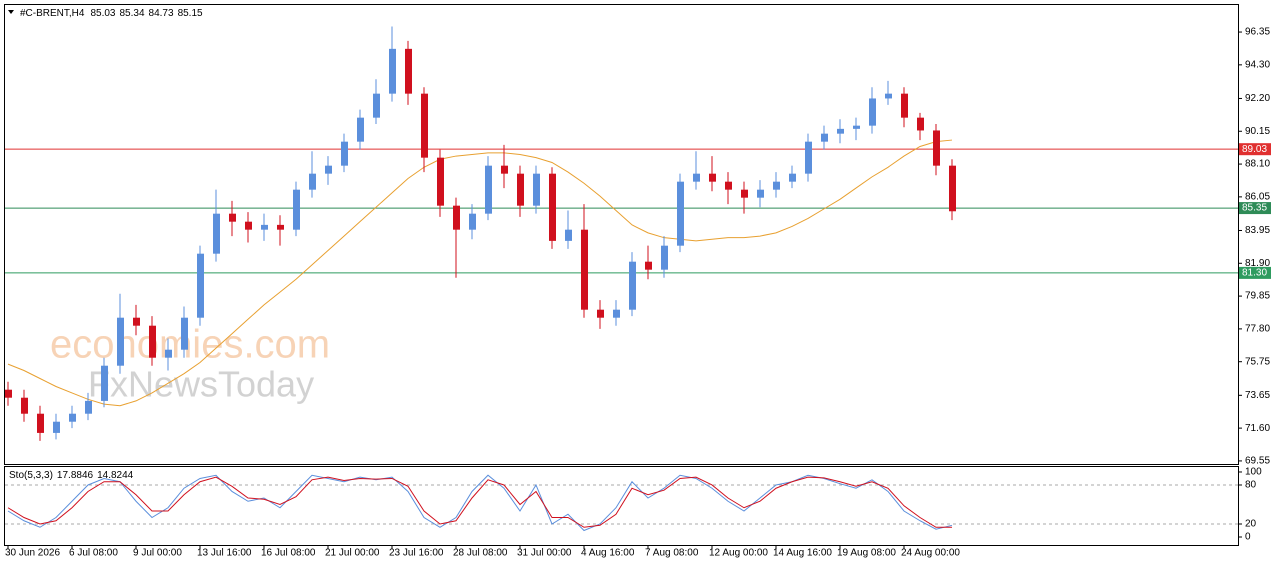  What do you see at coordinates (1257, 428) in the screenshot?
I see `y-tick-label: 71.60` at bounding box center [1257, 428].